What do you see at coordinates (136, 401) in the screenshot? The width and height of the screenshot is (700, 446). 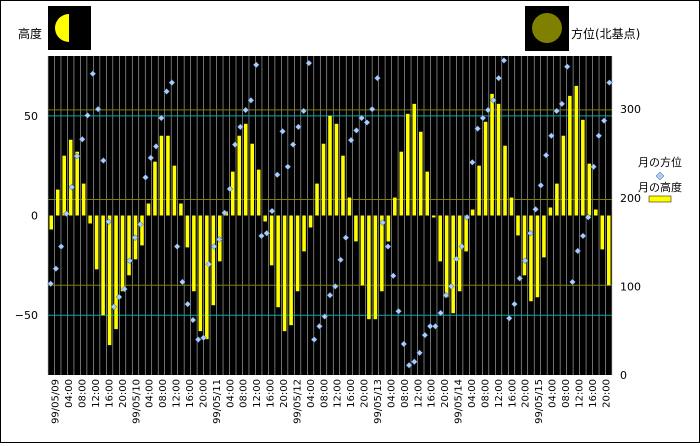 I see `x-tick-label: 99/05/10` at bounding box center [136, 401].